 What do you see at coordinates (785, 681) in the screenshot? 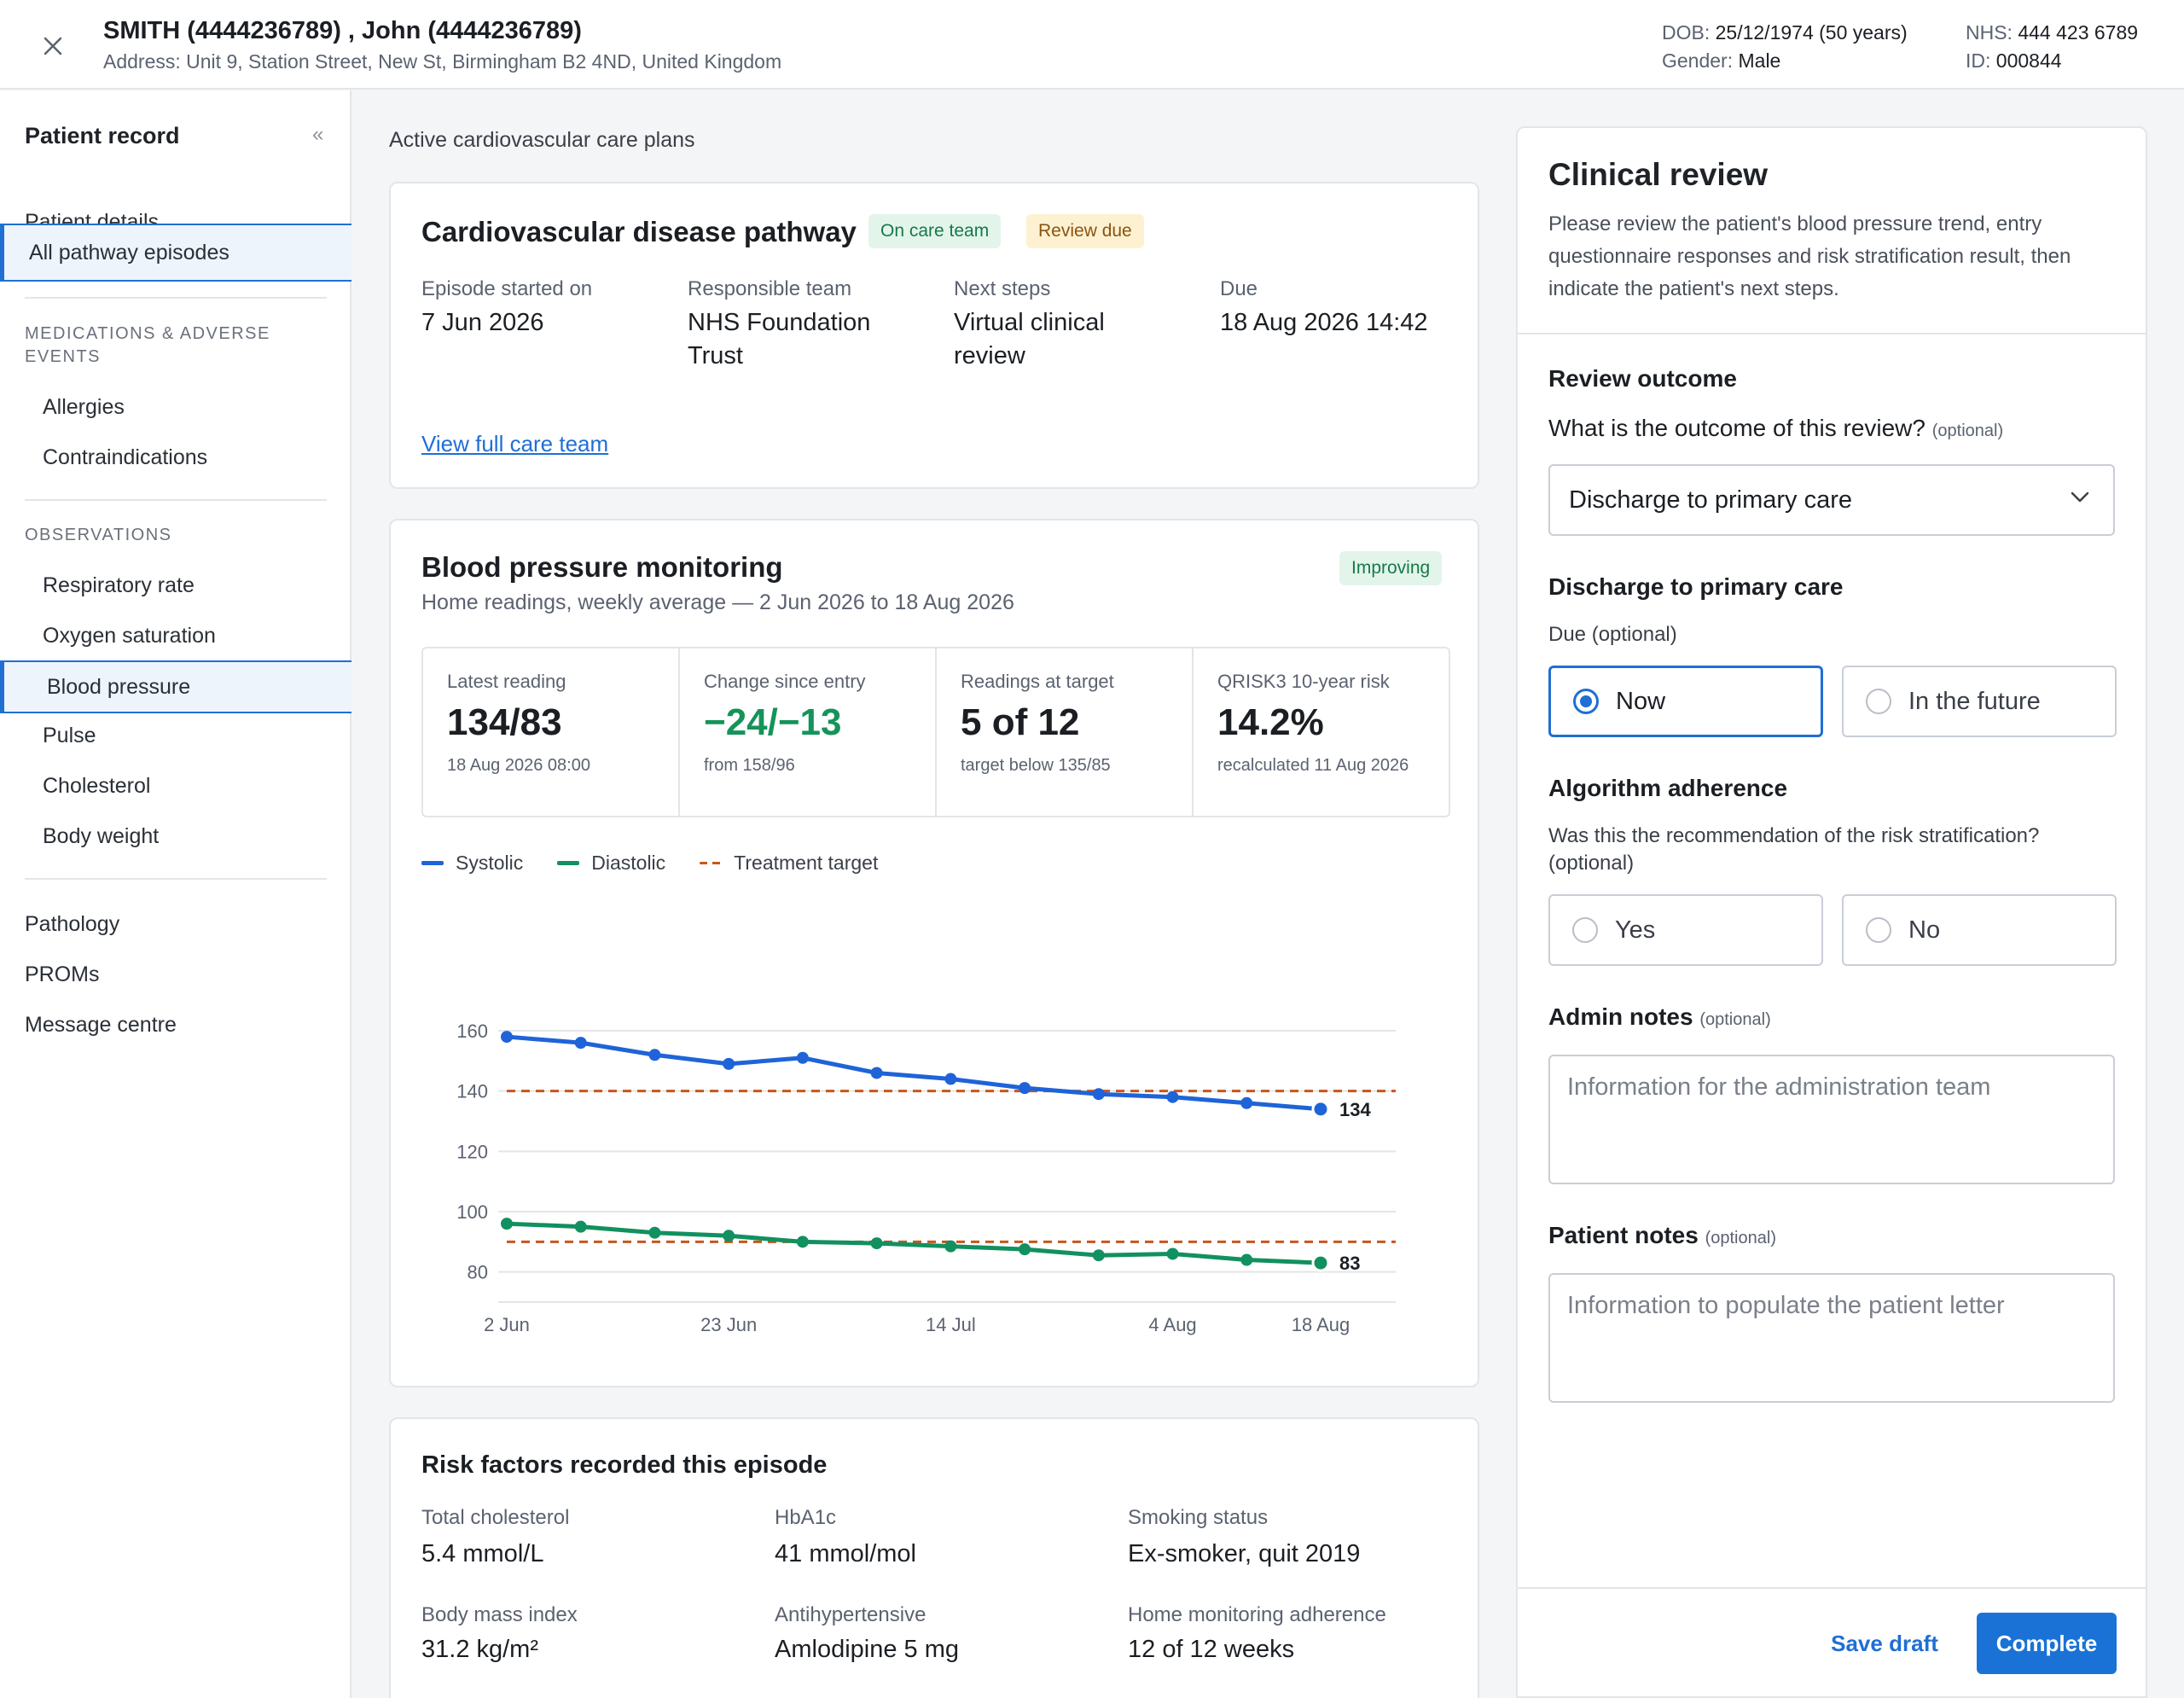
I see `stat-label: Change since entry` at bounding box center [785, 681].